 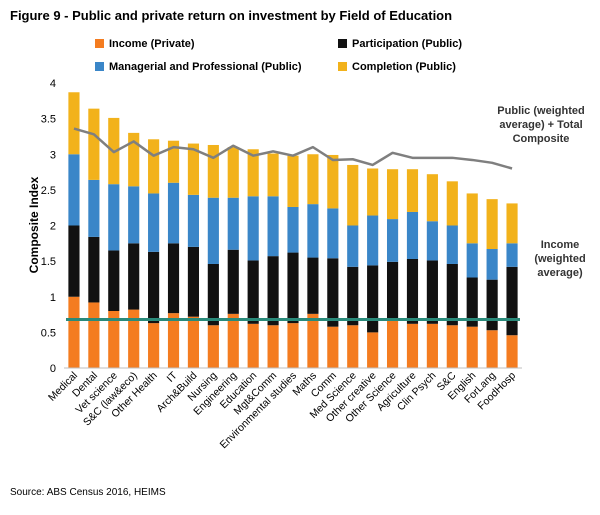 I want to click on bar-managerial-and-professional-public-engineering, so click(x=233, y=223).